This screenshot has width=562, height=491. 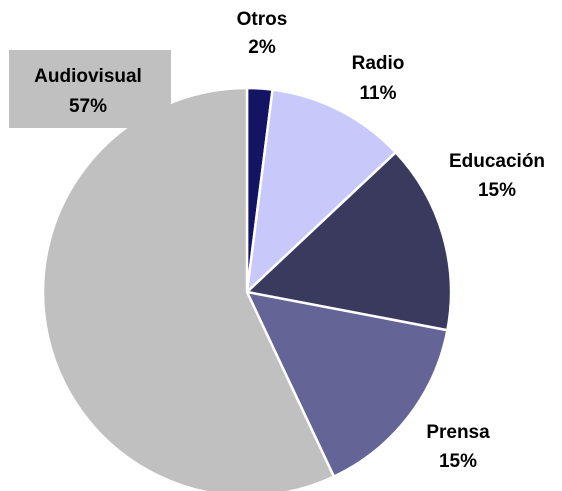 I want to click on label-box, so click(x=90, y=89).